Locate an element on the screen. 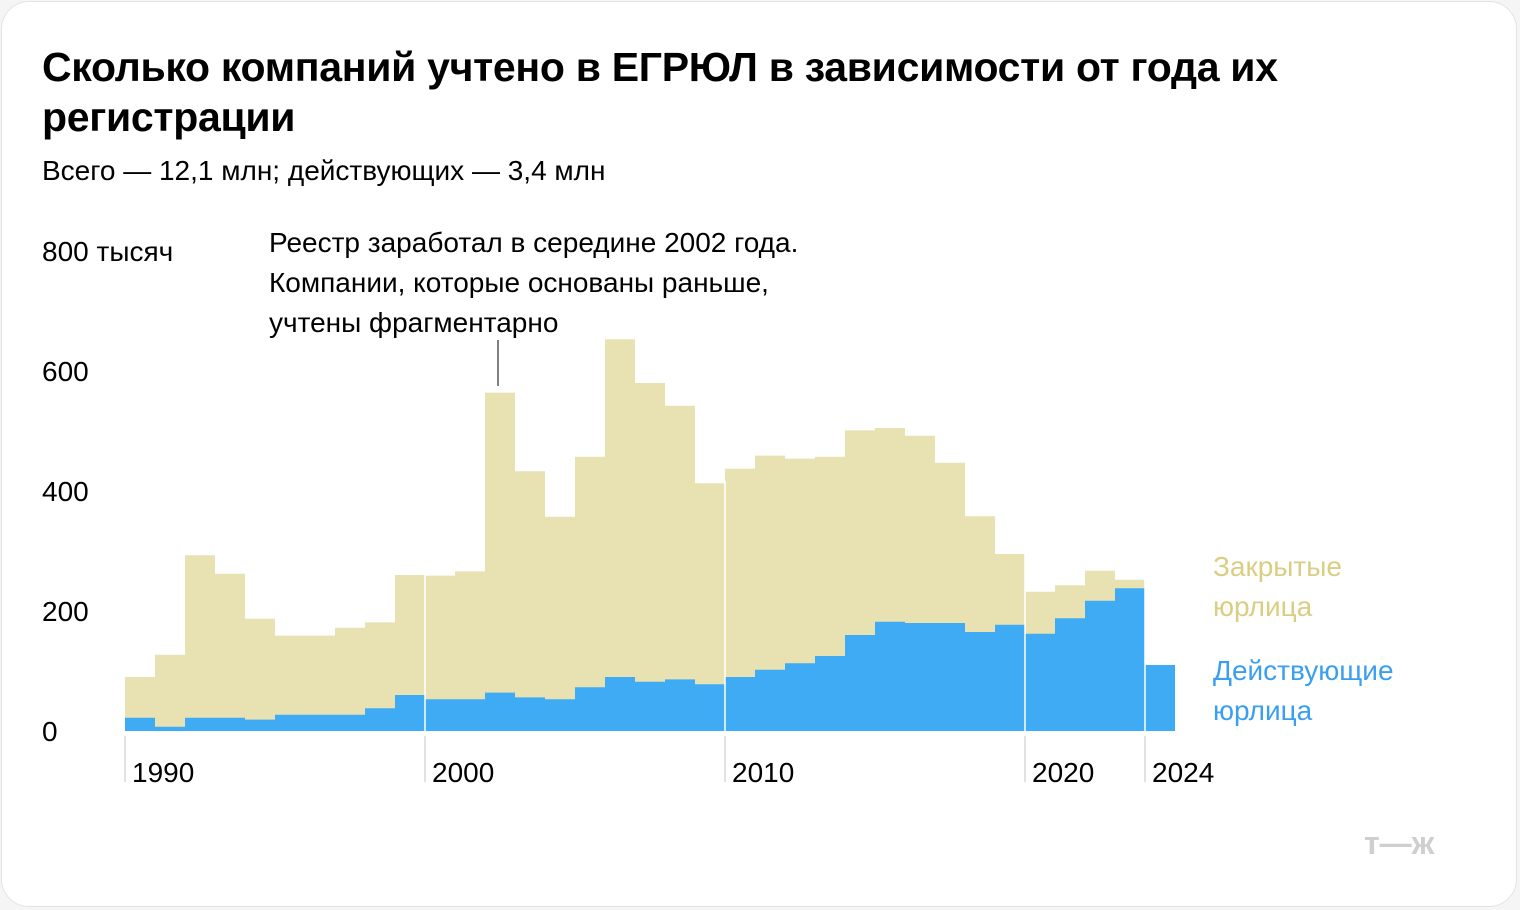  bar-2010 is located at coordinates (740, 600).